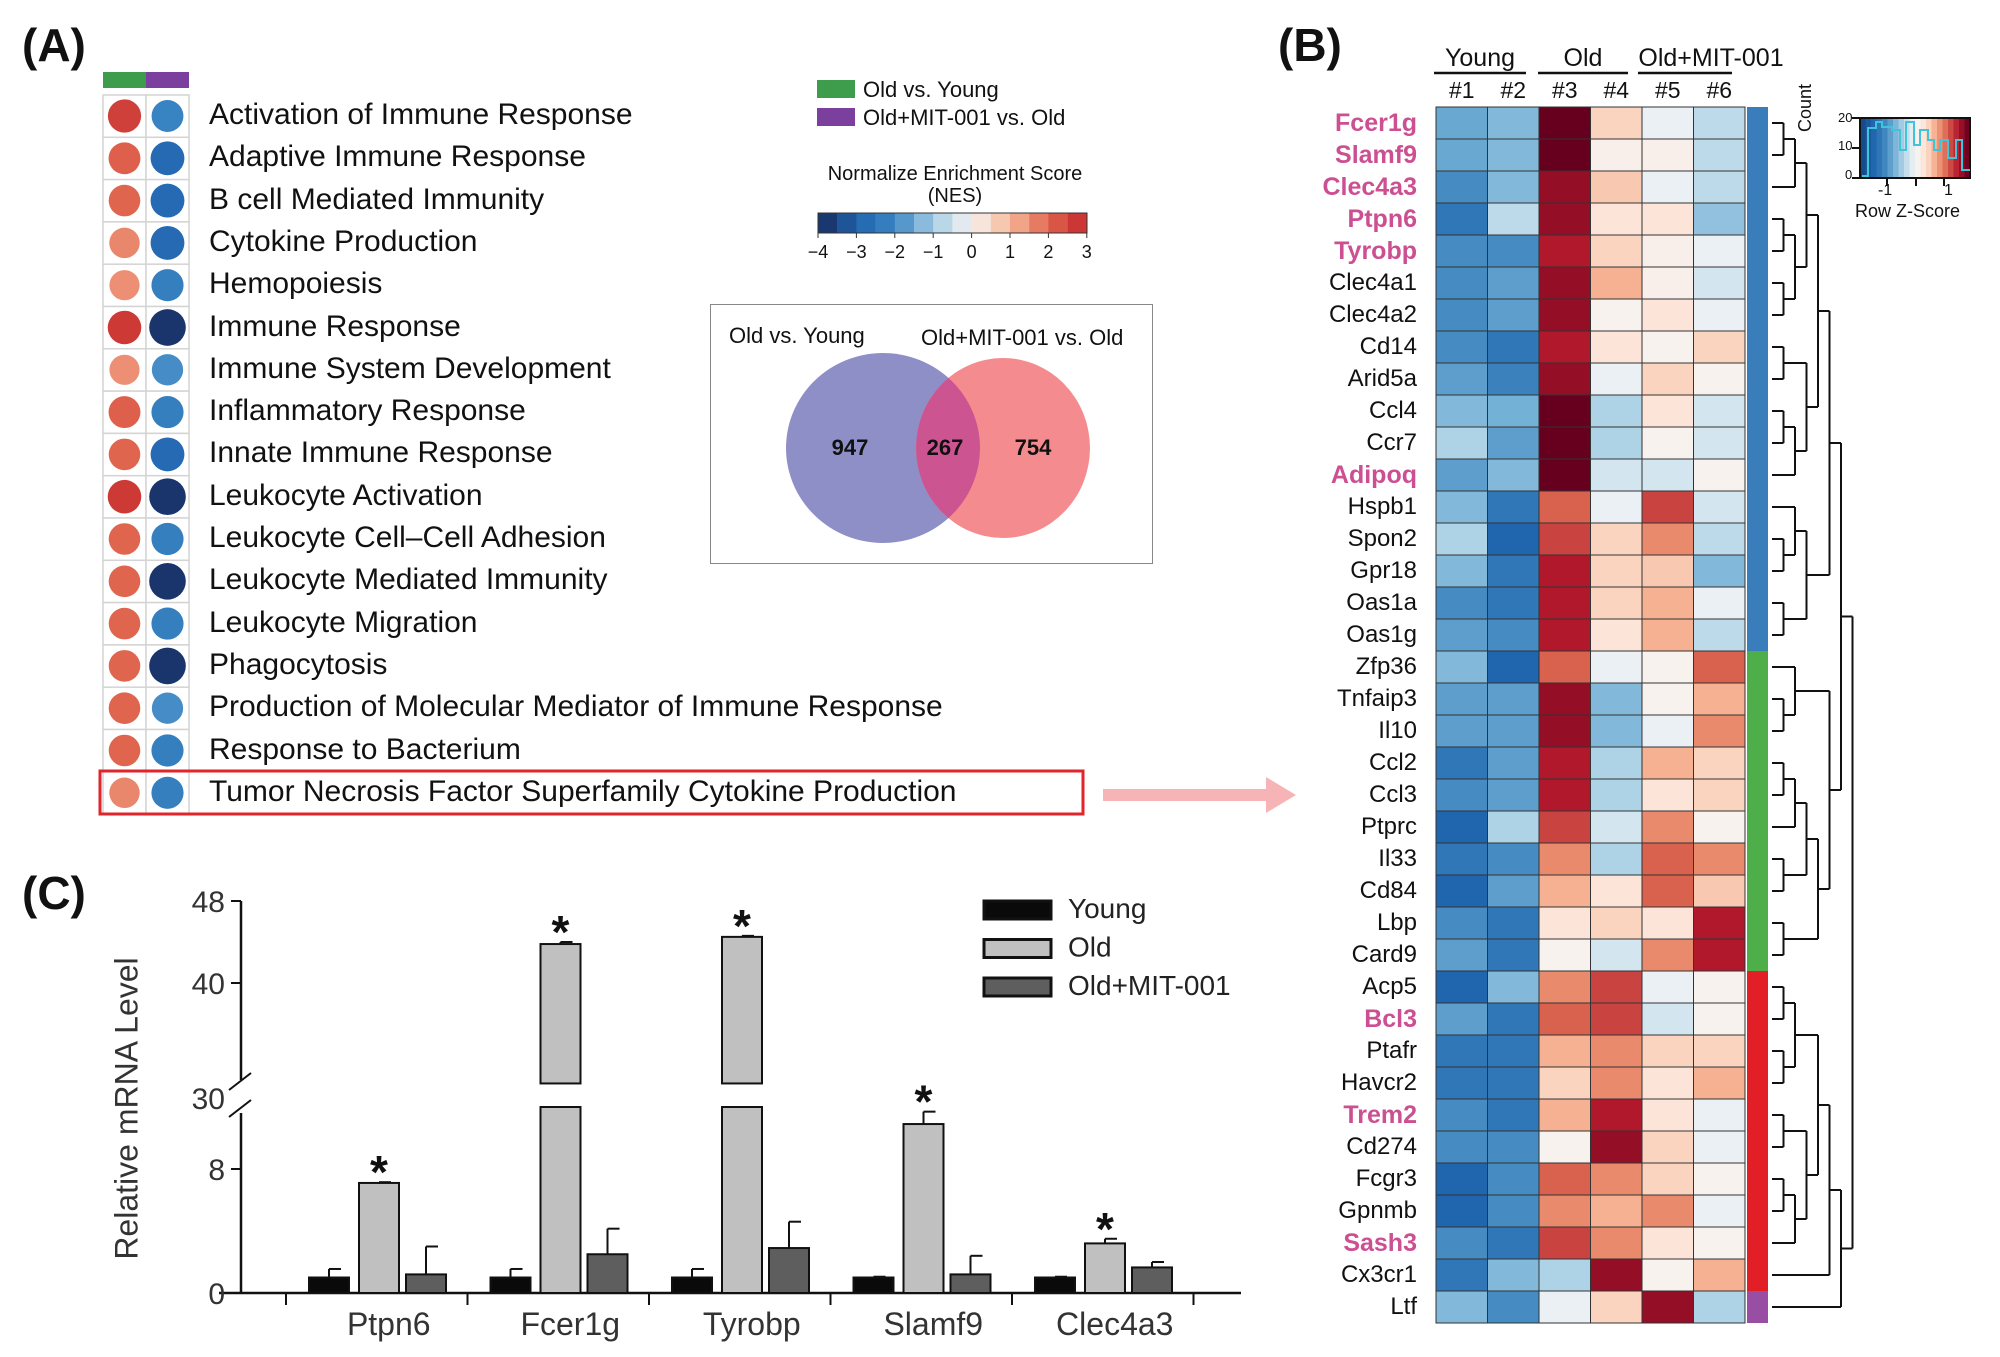  What do you see at coordinates (1391, 442) in the screenshot?
I see `gene-label: Ccr7` at bounding box center [1391, 442].